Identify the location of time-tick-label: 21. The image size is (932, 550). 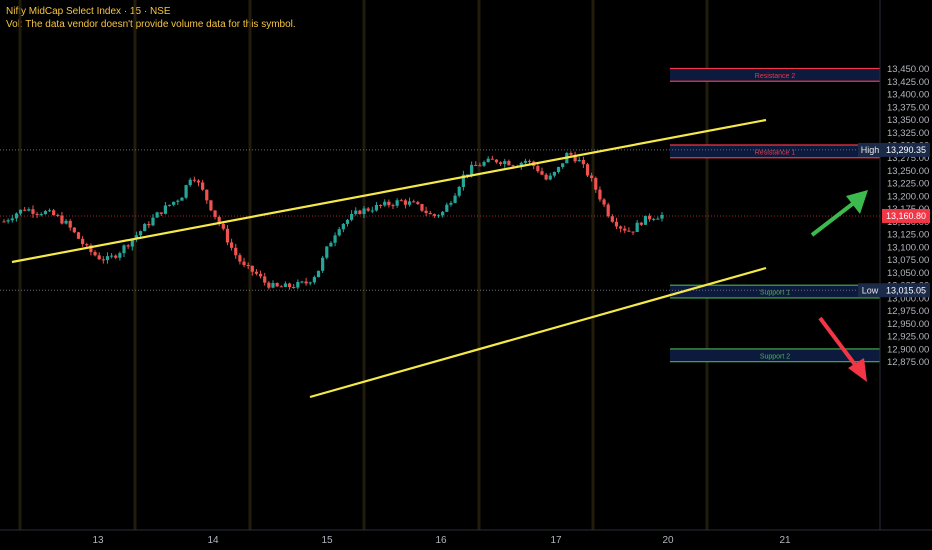
(785, 540).